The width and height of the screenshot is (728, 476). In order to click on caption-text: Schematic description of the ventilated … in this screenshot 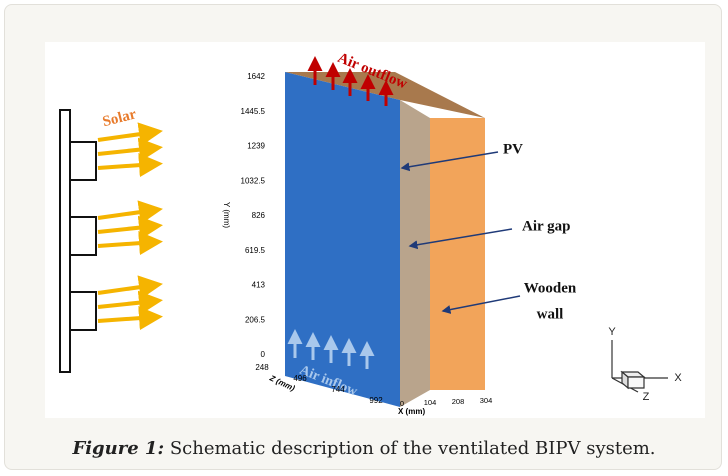, I will do `click(410, 448)`.